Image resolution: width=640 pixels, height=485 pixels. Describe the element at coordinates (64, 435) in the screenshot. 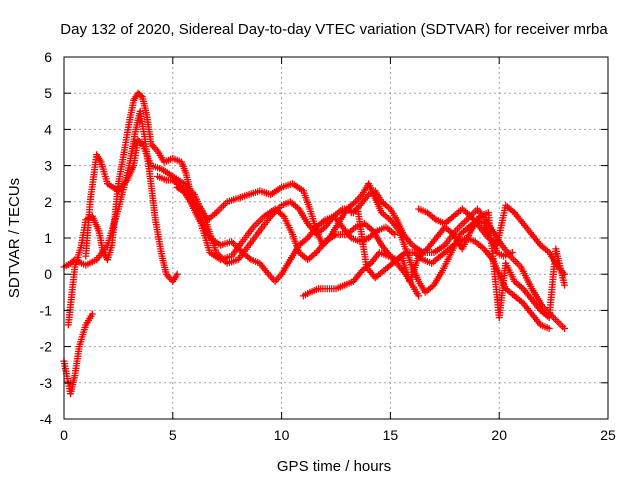

I see `x-tick-label: 0` at that location.